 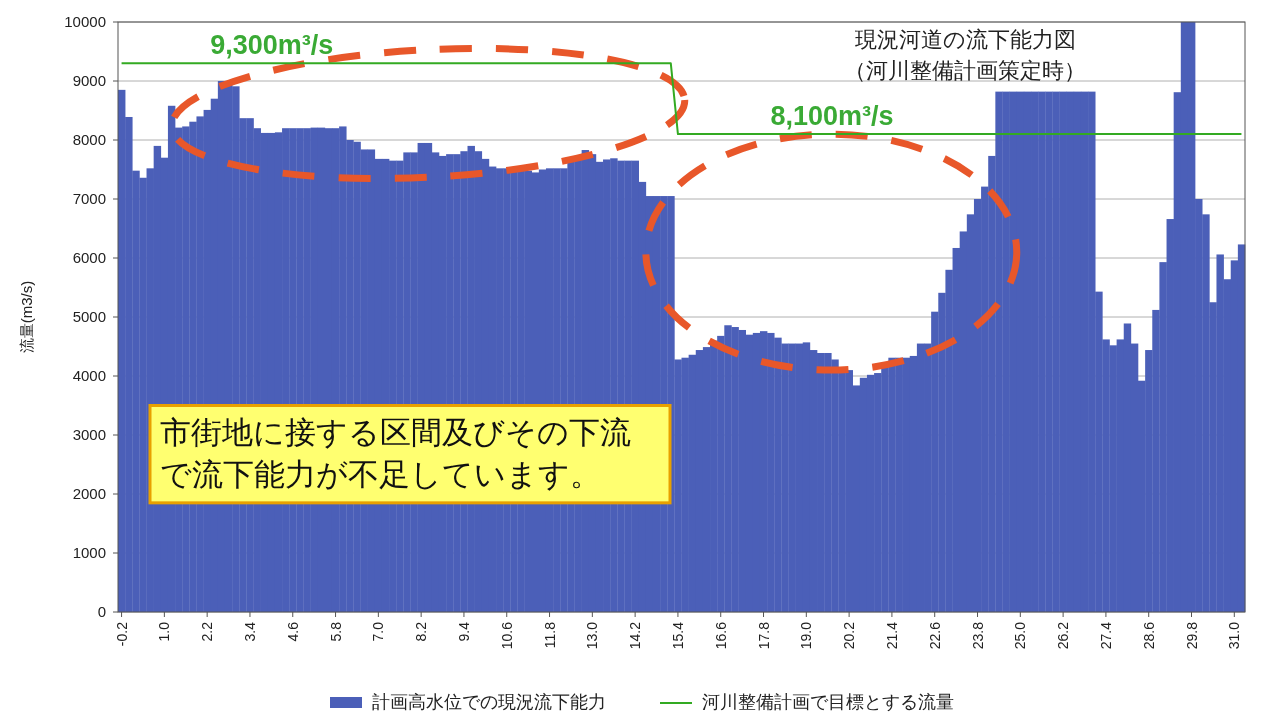 I want to click on x-tick-label: 29.8, so click(x=1191, y=635).